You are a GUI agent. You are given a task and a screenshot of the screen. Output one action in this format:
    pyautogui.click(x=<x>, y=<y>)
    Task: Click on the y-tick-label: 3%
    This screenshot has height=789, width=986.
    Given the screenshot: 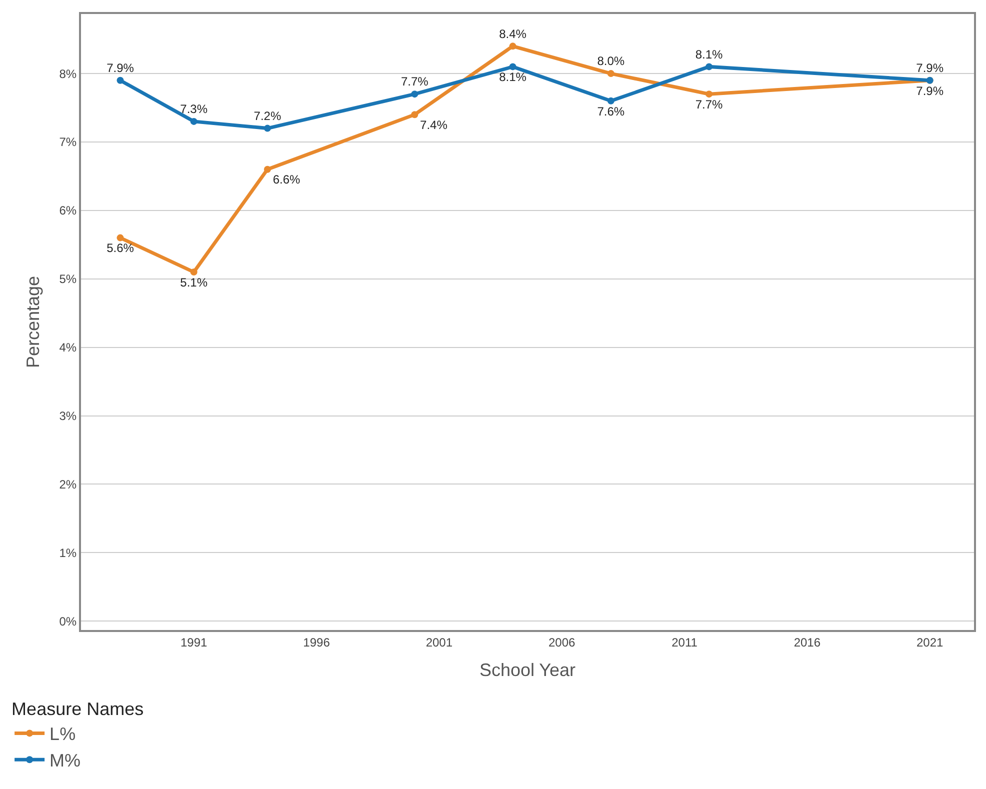 What is the action you would take?
    pyautogui.click(x=68, y=415)
    